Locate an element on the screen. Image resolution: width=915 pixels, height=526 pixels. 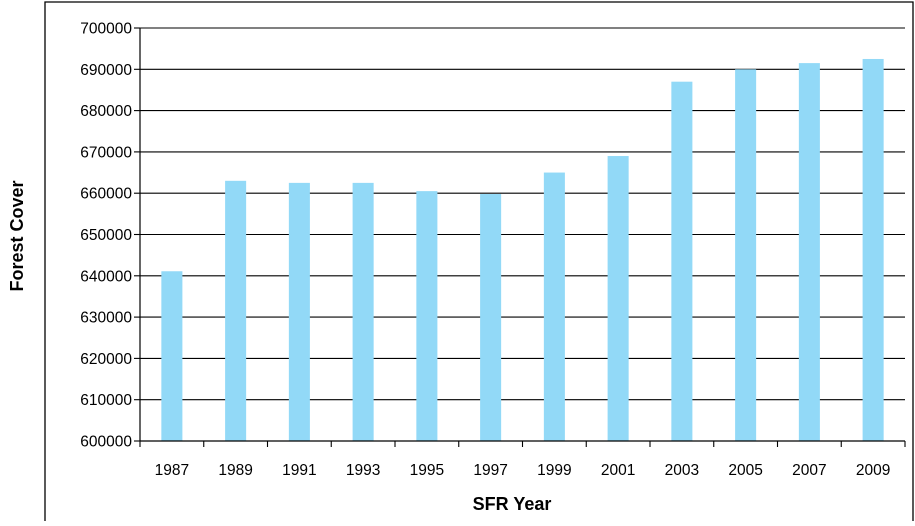
y-tick-label: 620000 is located at coordinates (106, 359).